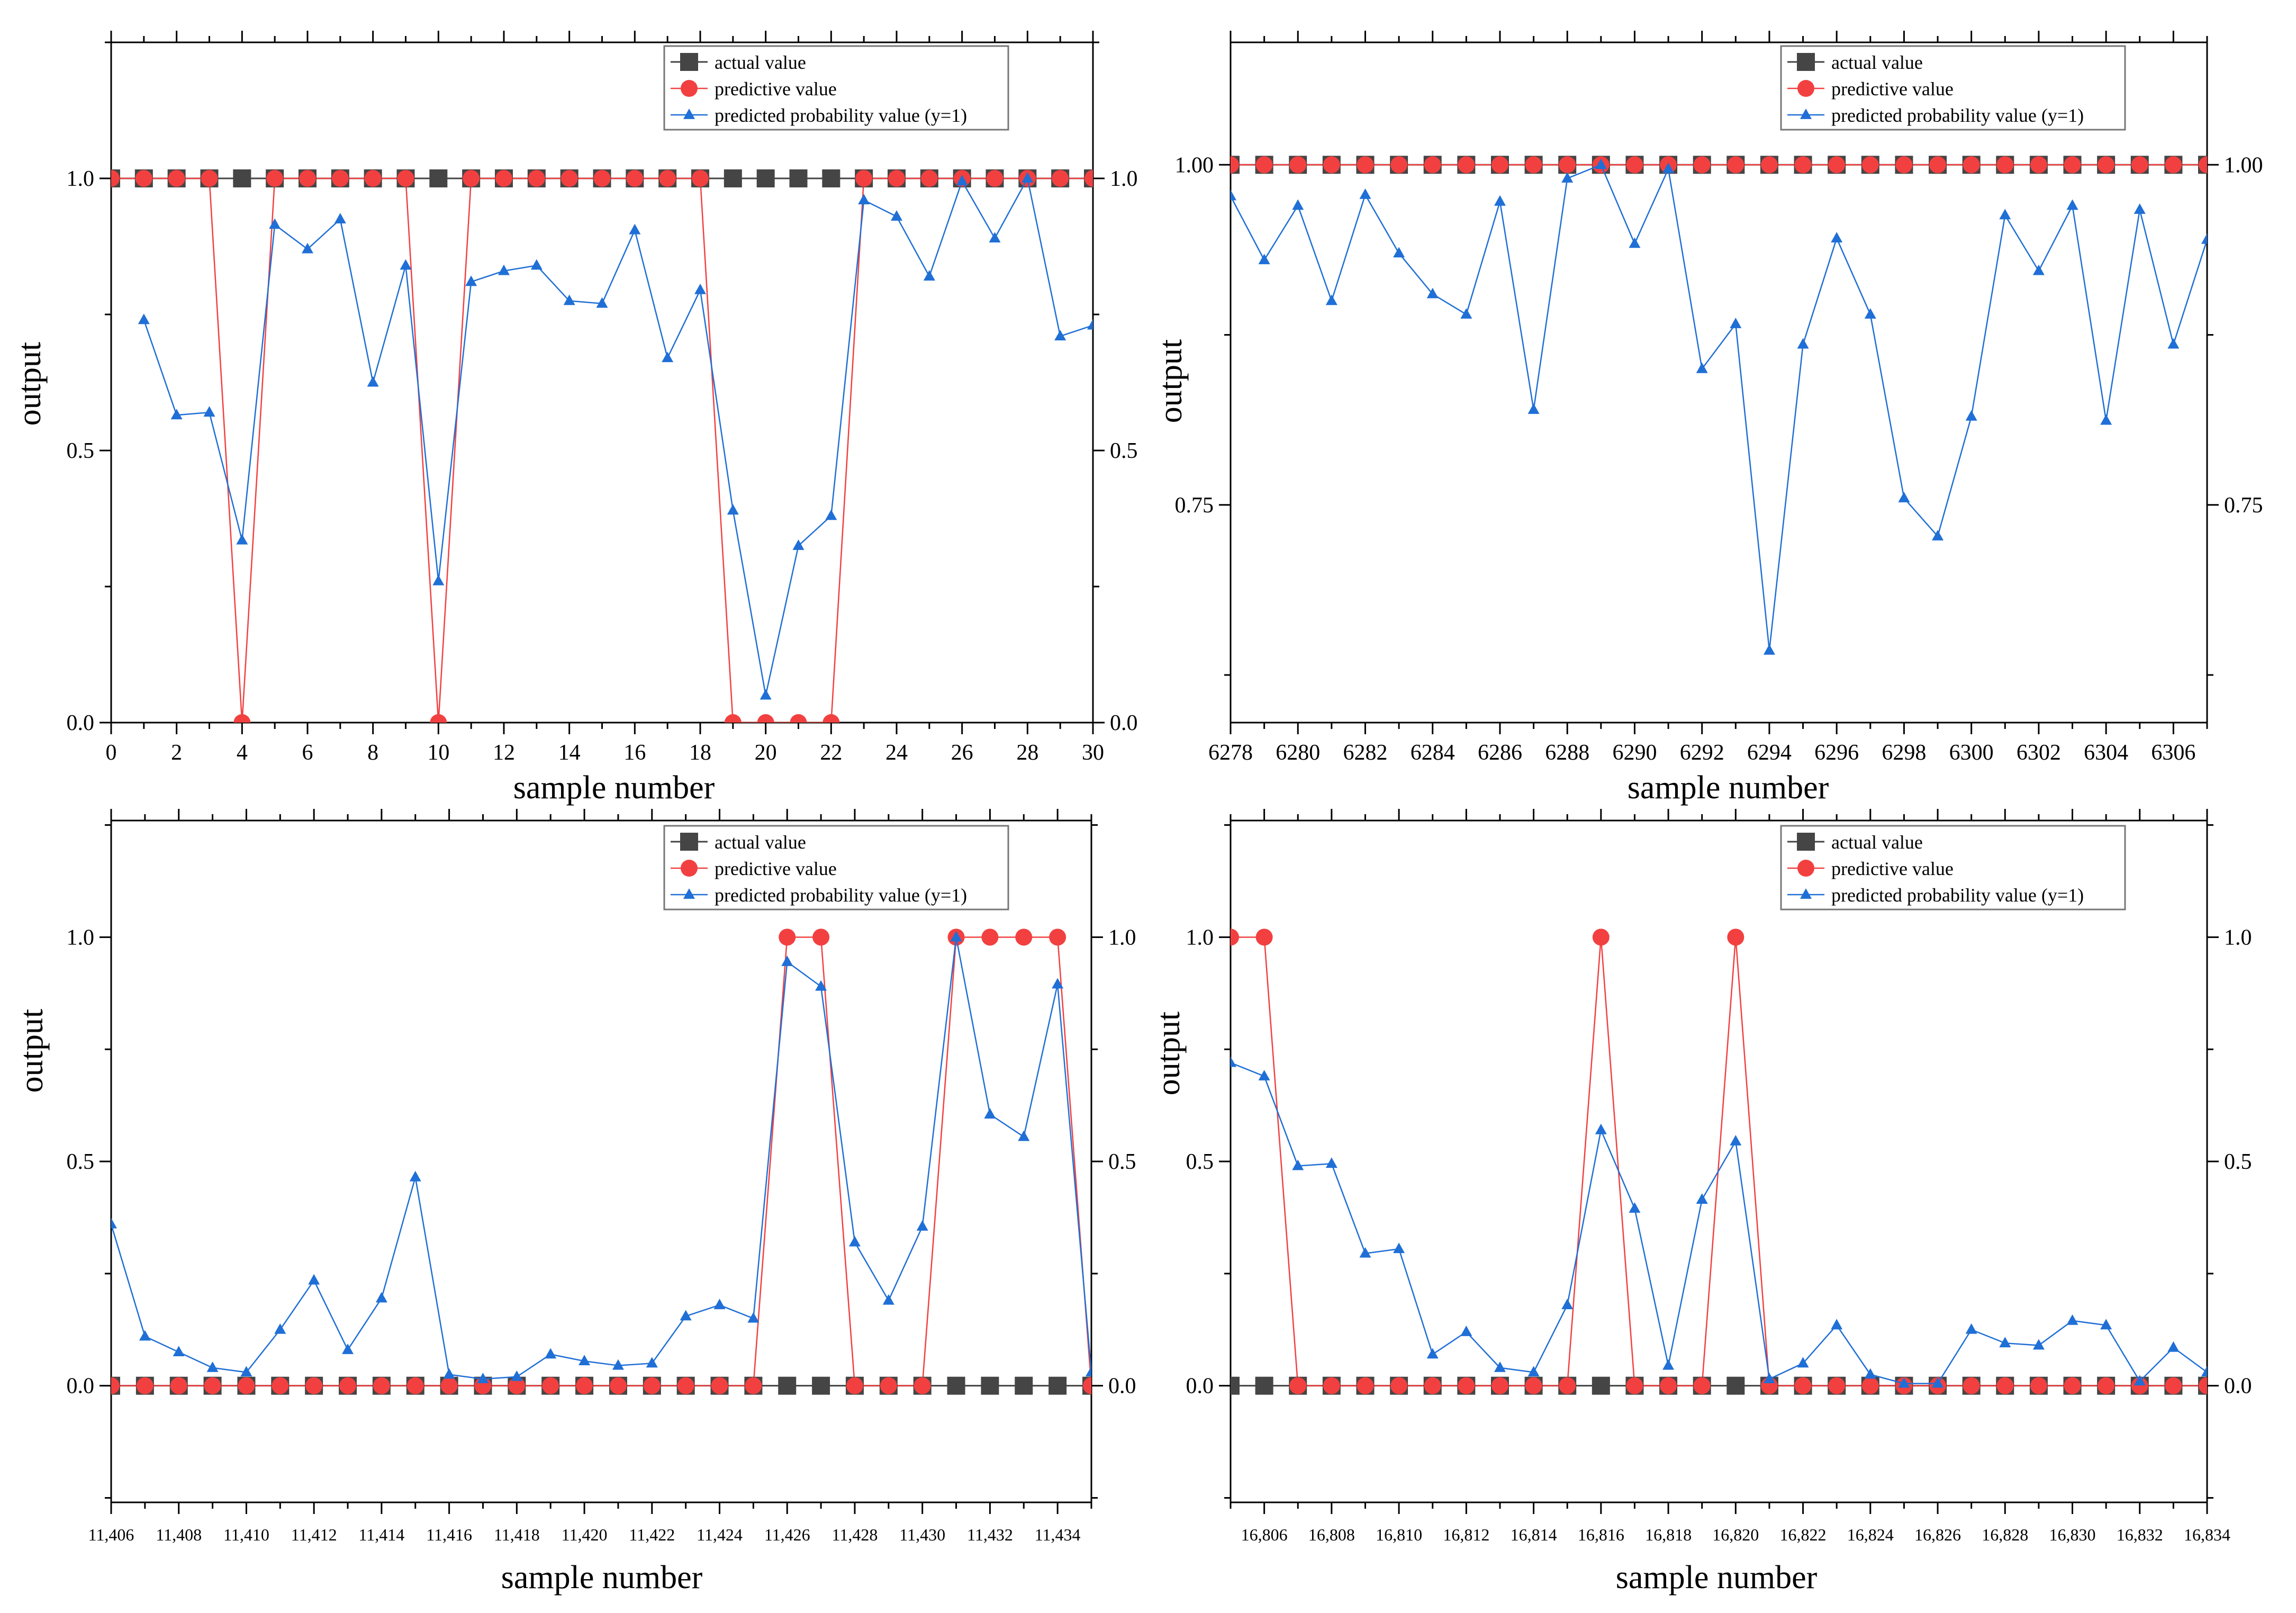 This screenshot has height=1613, width=2296. I want to click on y-tick-label-right: 0.0, so click(2238, 1386).